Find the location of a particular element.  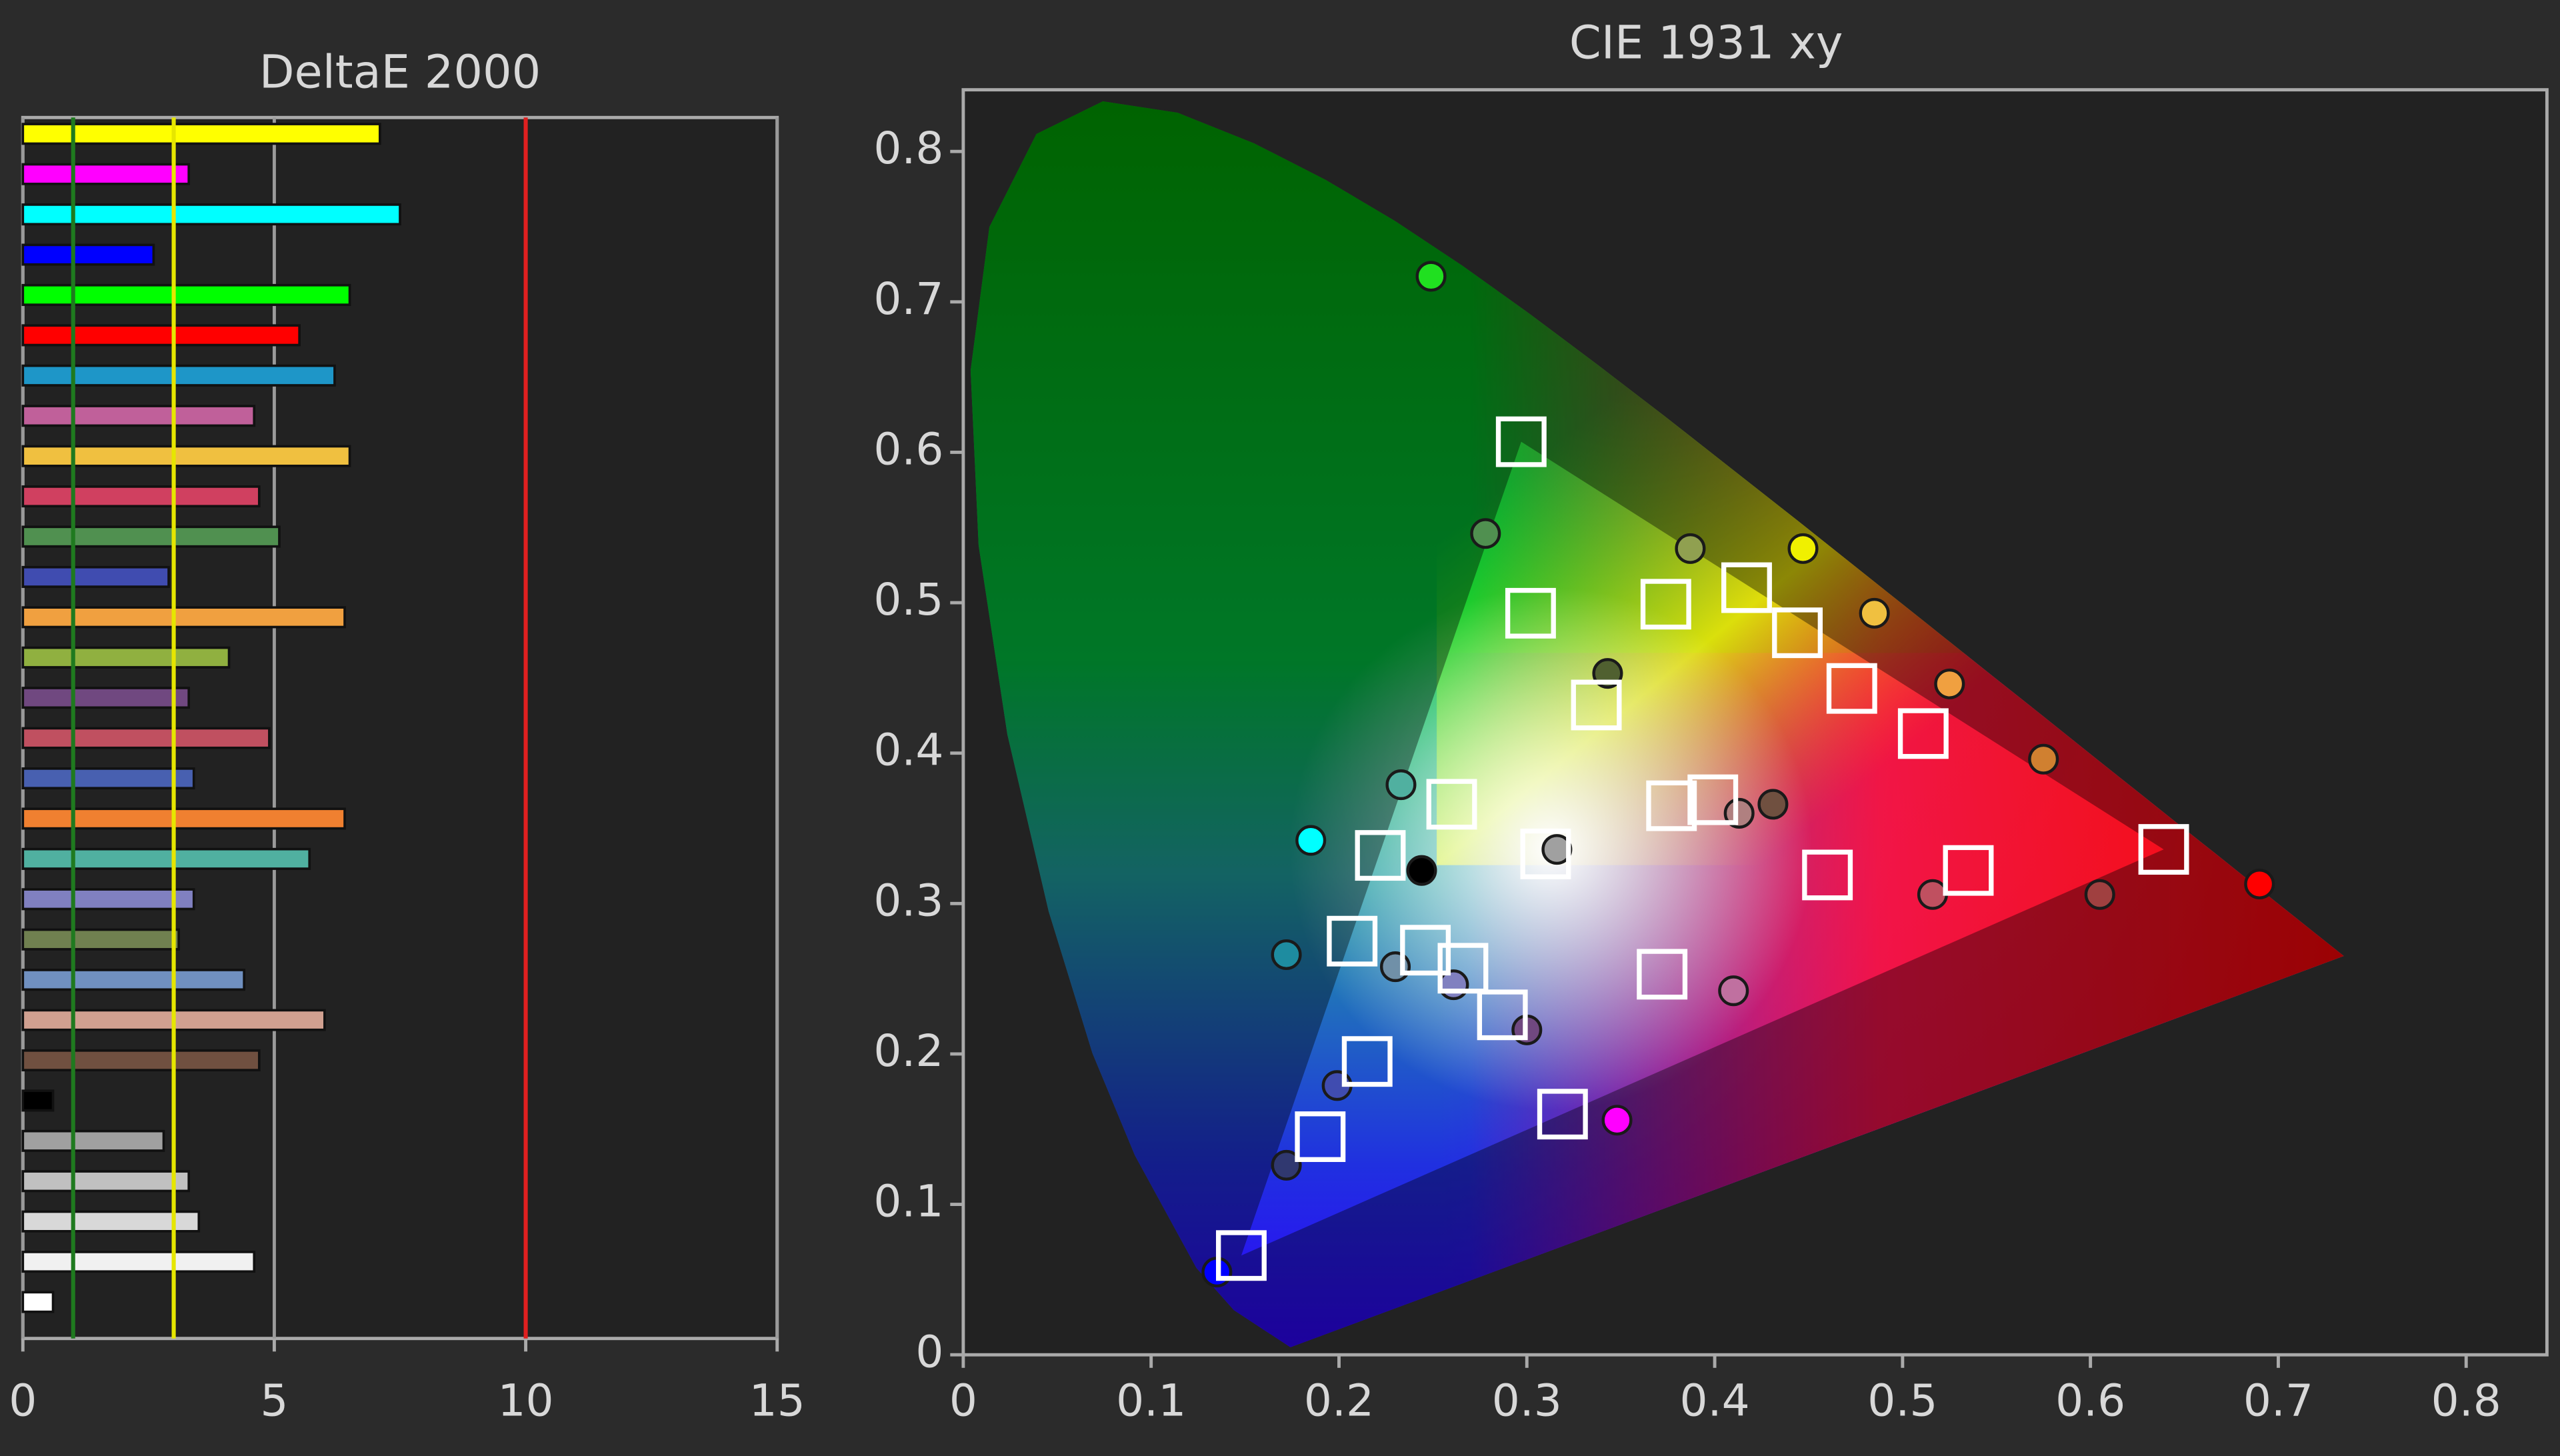

x-tick-label: 0.7 is located at coordinates (2278, 1401).